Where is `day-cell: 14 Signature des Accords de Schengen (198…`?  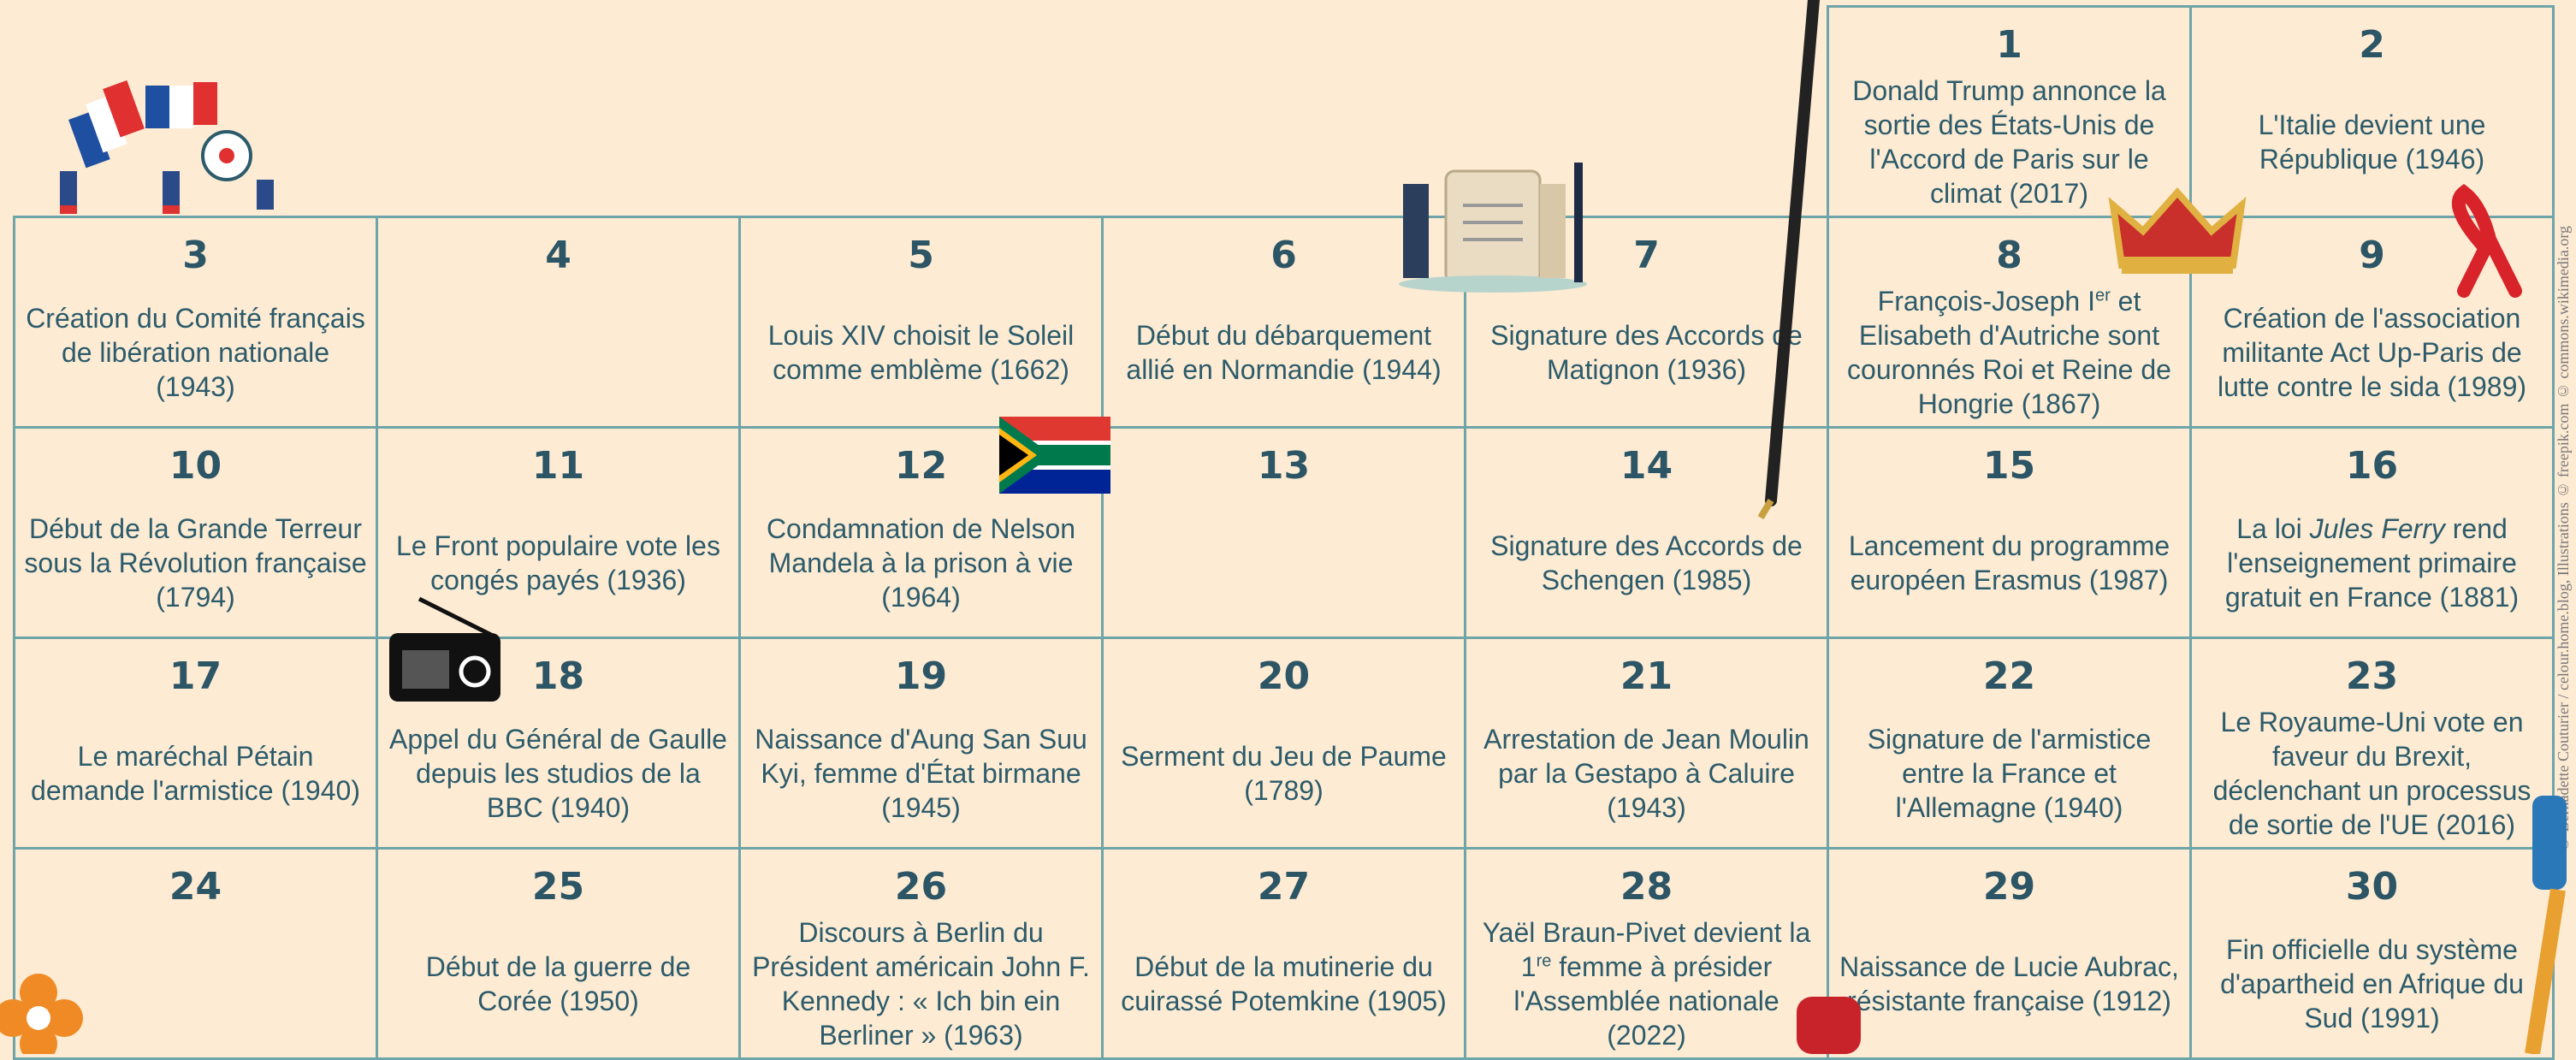
day-cell: 14 Signature des Accords de Schengen (198… is located at coordinates (1646, 532).